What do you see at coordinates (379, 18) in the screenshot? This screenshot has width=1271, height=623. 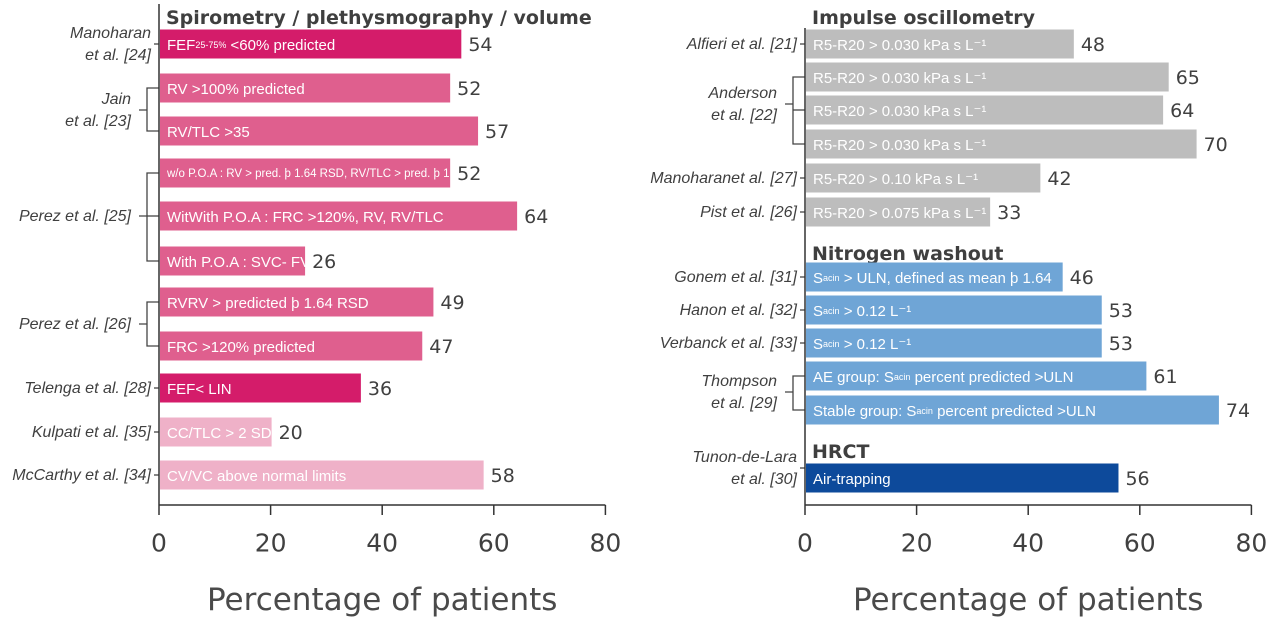 I see `section-title: Spirometry / plethysmography / volume` at bounding box center [379, 18].